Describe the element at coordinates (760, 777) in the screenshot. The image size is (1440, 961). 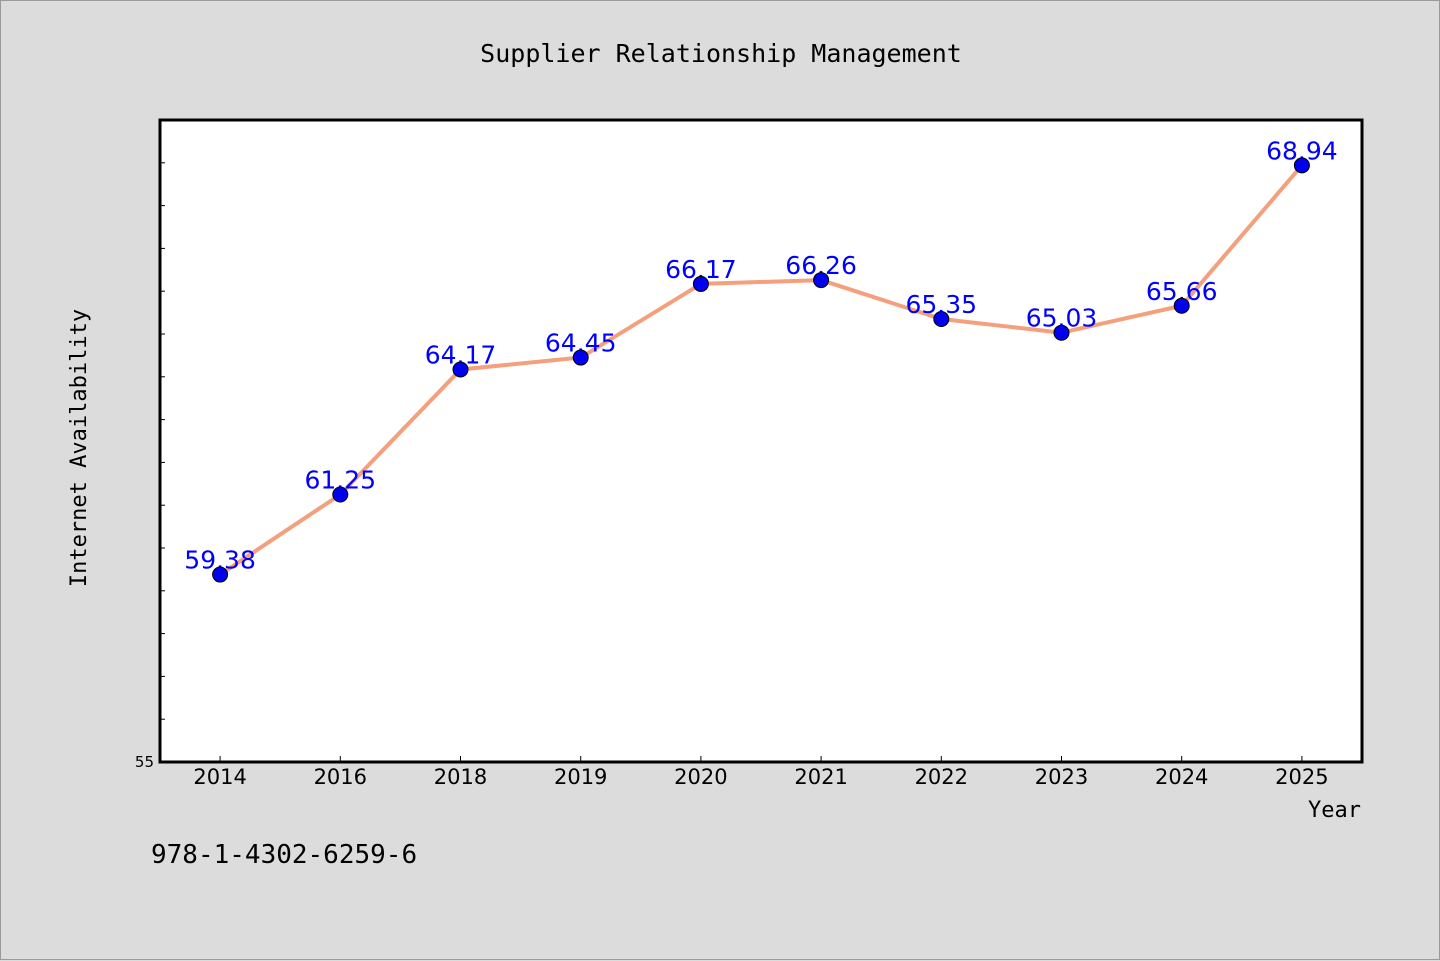
I see `x-axis-tick-labels: 2014 2016 2018 2019 2020 2021 2022 2023 2024 2025` at that location.